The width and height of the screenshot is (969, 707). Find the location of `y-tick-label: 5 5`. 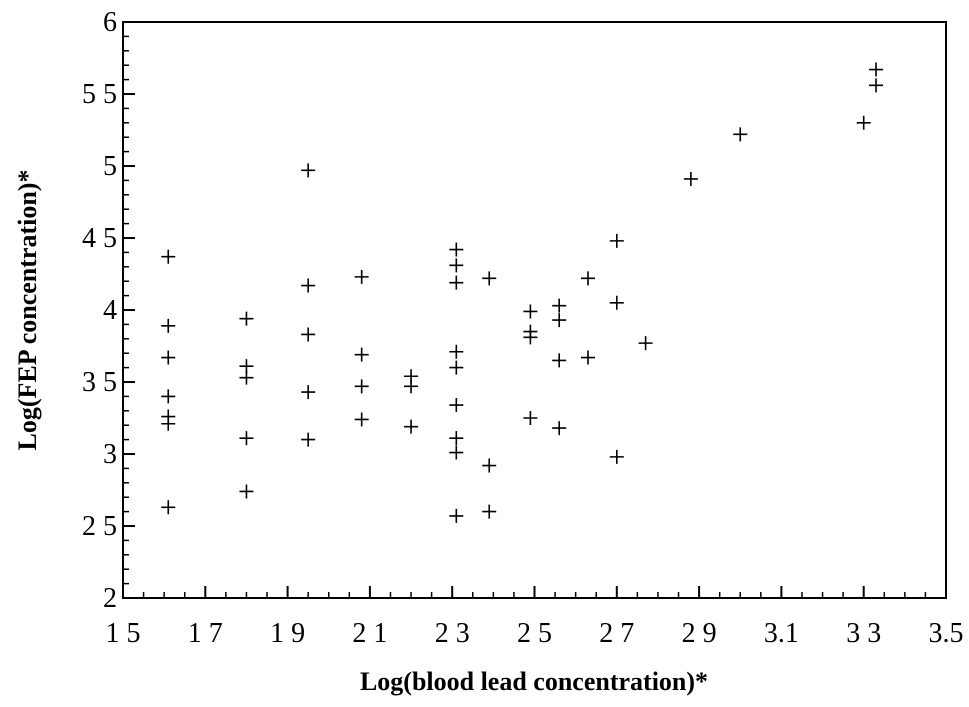

y-tick-label: 5 5 is located at coordinates (99, 94).